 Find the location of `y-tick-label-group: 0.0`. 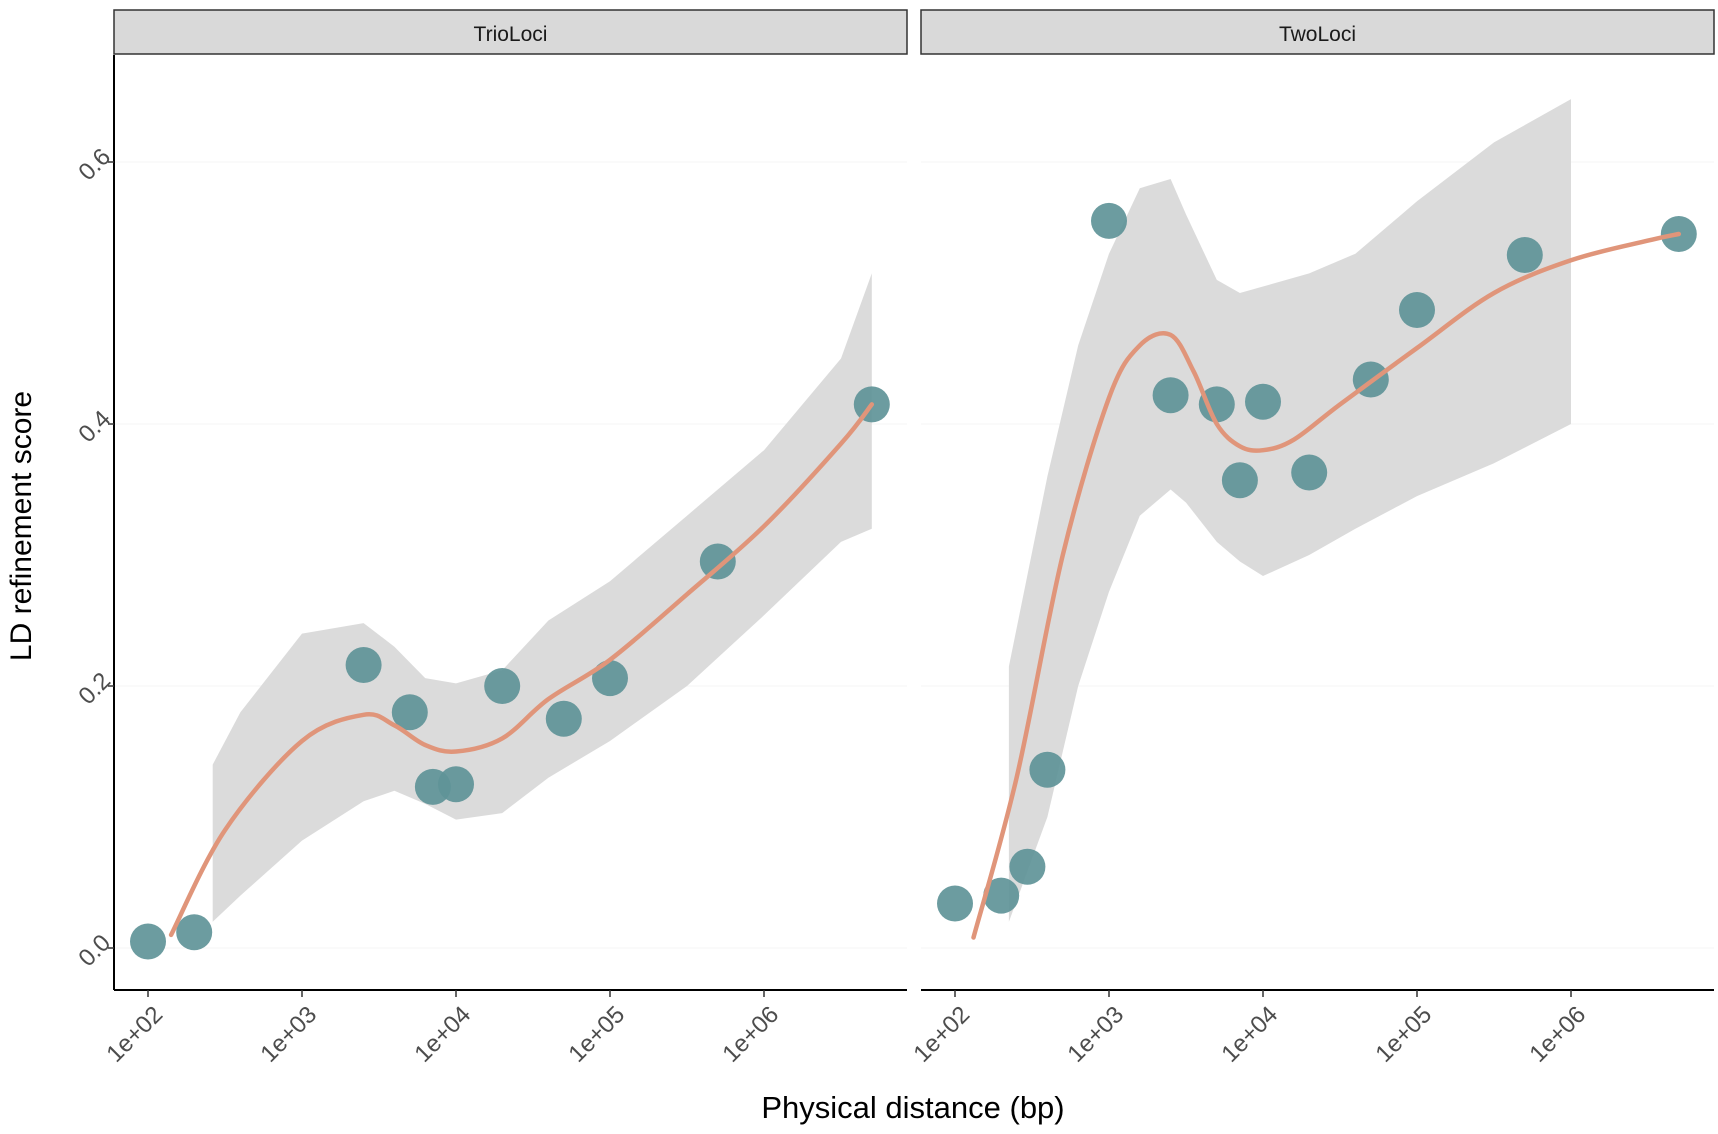

y-tick-label-group: 0.0 is located at coordinates (94, 950).